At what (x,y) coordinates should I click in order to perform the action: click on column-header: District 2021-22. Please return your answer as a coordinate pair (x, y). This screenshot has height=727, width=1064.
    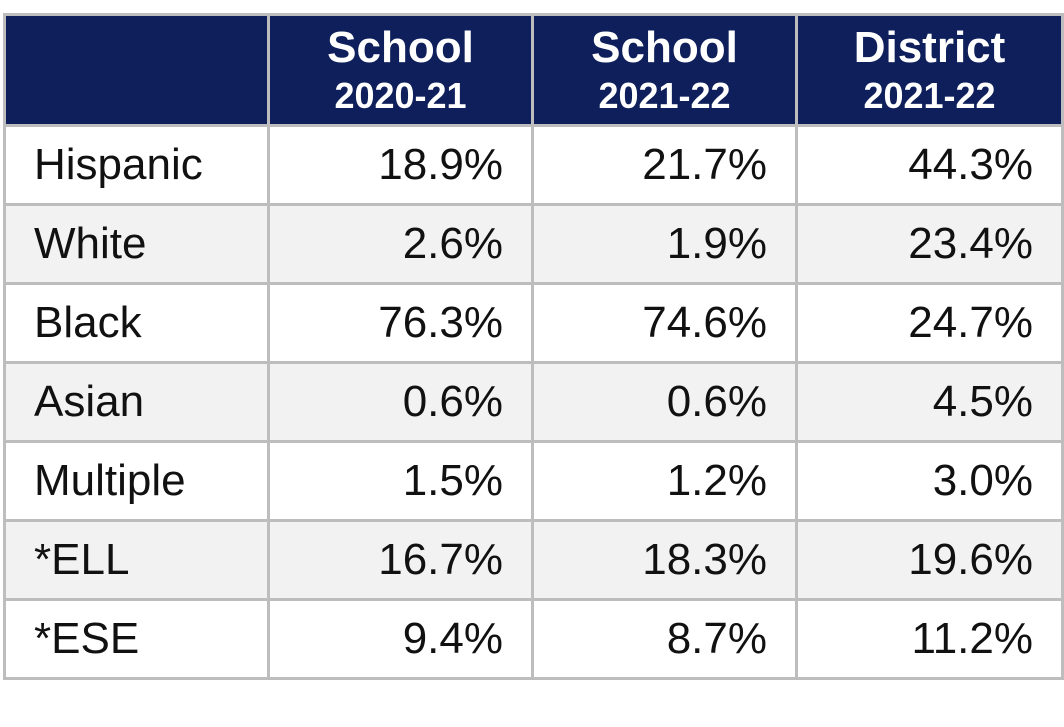
    Looking at the image, I should click on (929, 70).